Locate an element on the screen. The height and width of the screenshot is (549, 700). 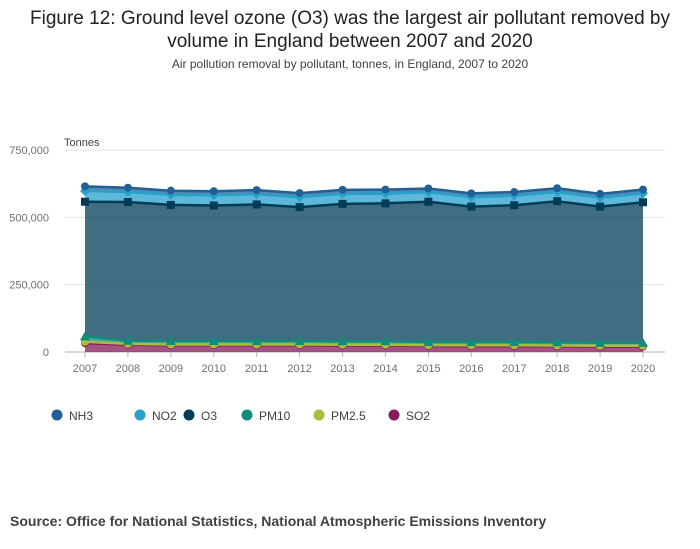
legend-marker-pm25 is located at coordinates (319, 415).